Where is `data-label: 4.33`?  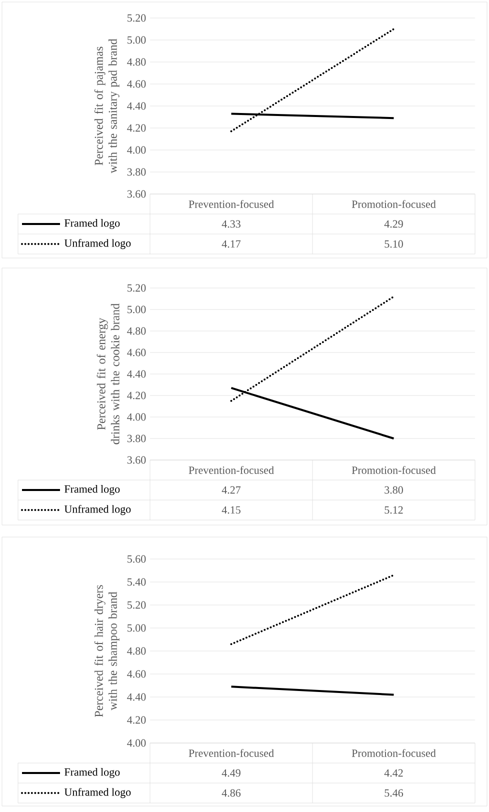 data-label: 4.33 is located at coordinates (231, 224).